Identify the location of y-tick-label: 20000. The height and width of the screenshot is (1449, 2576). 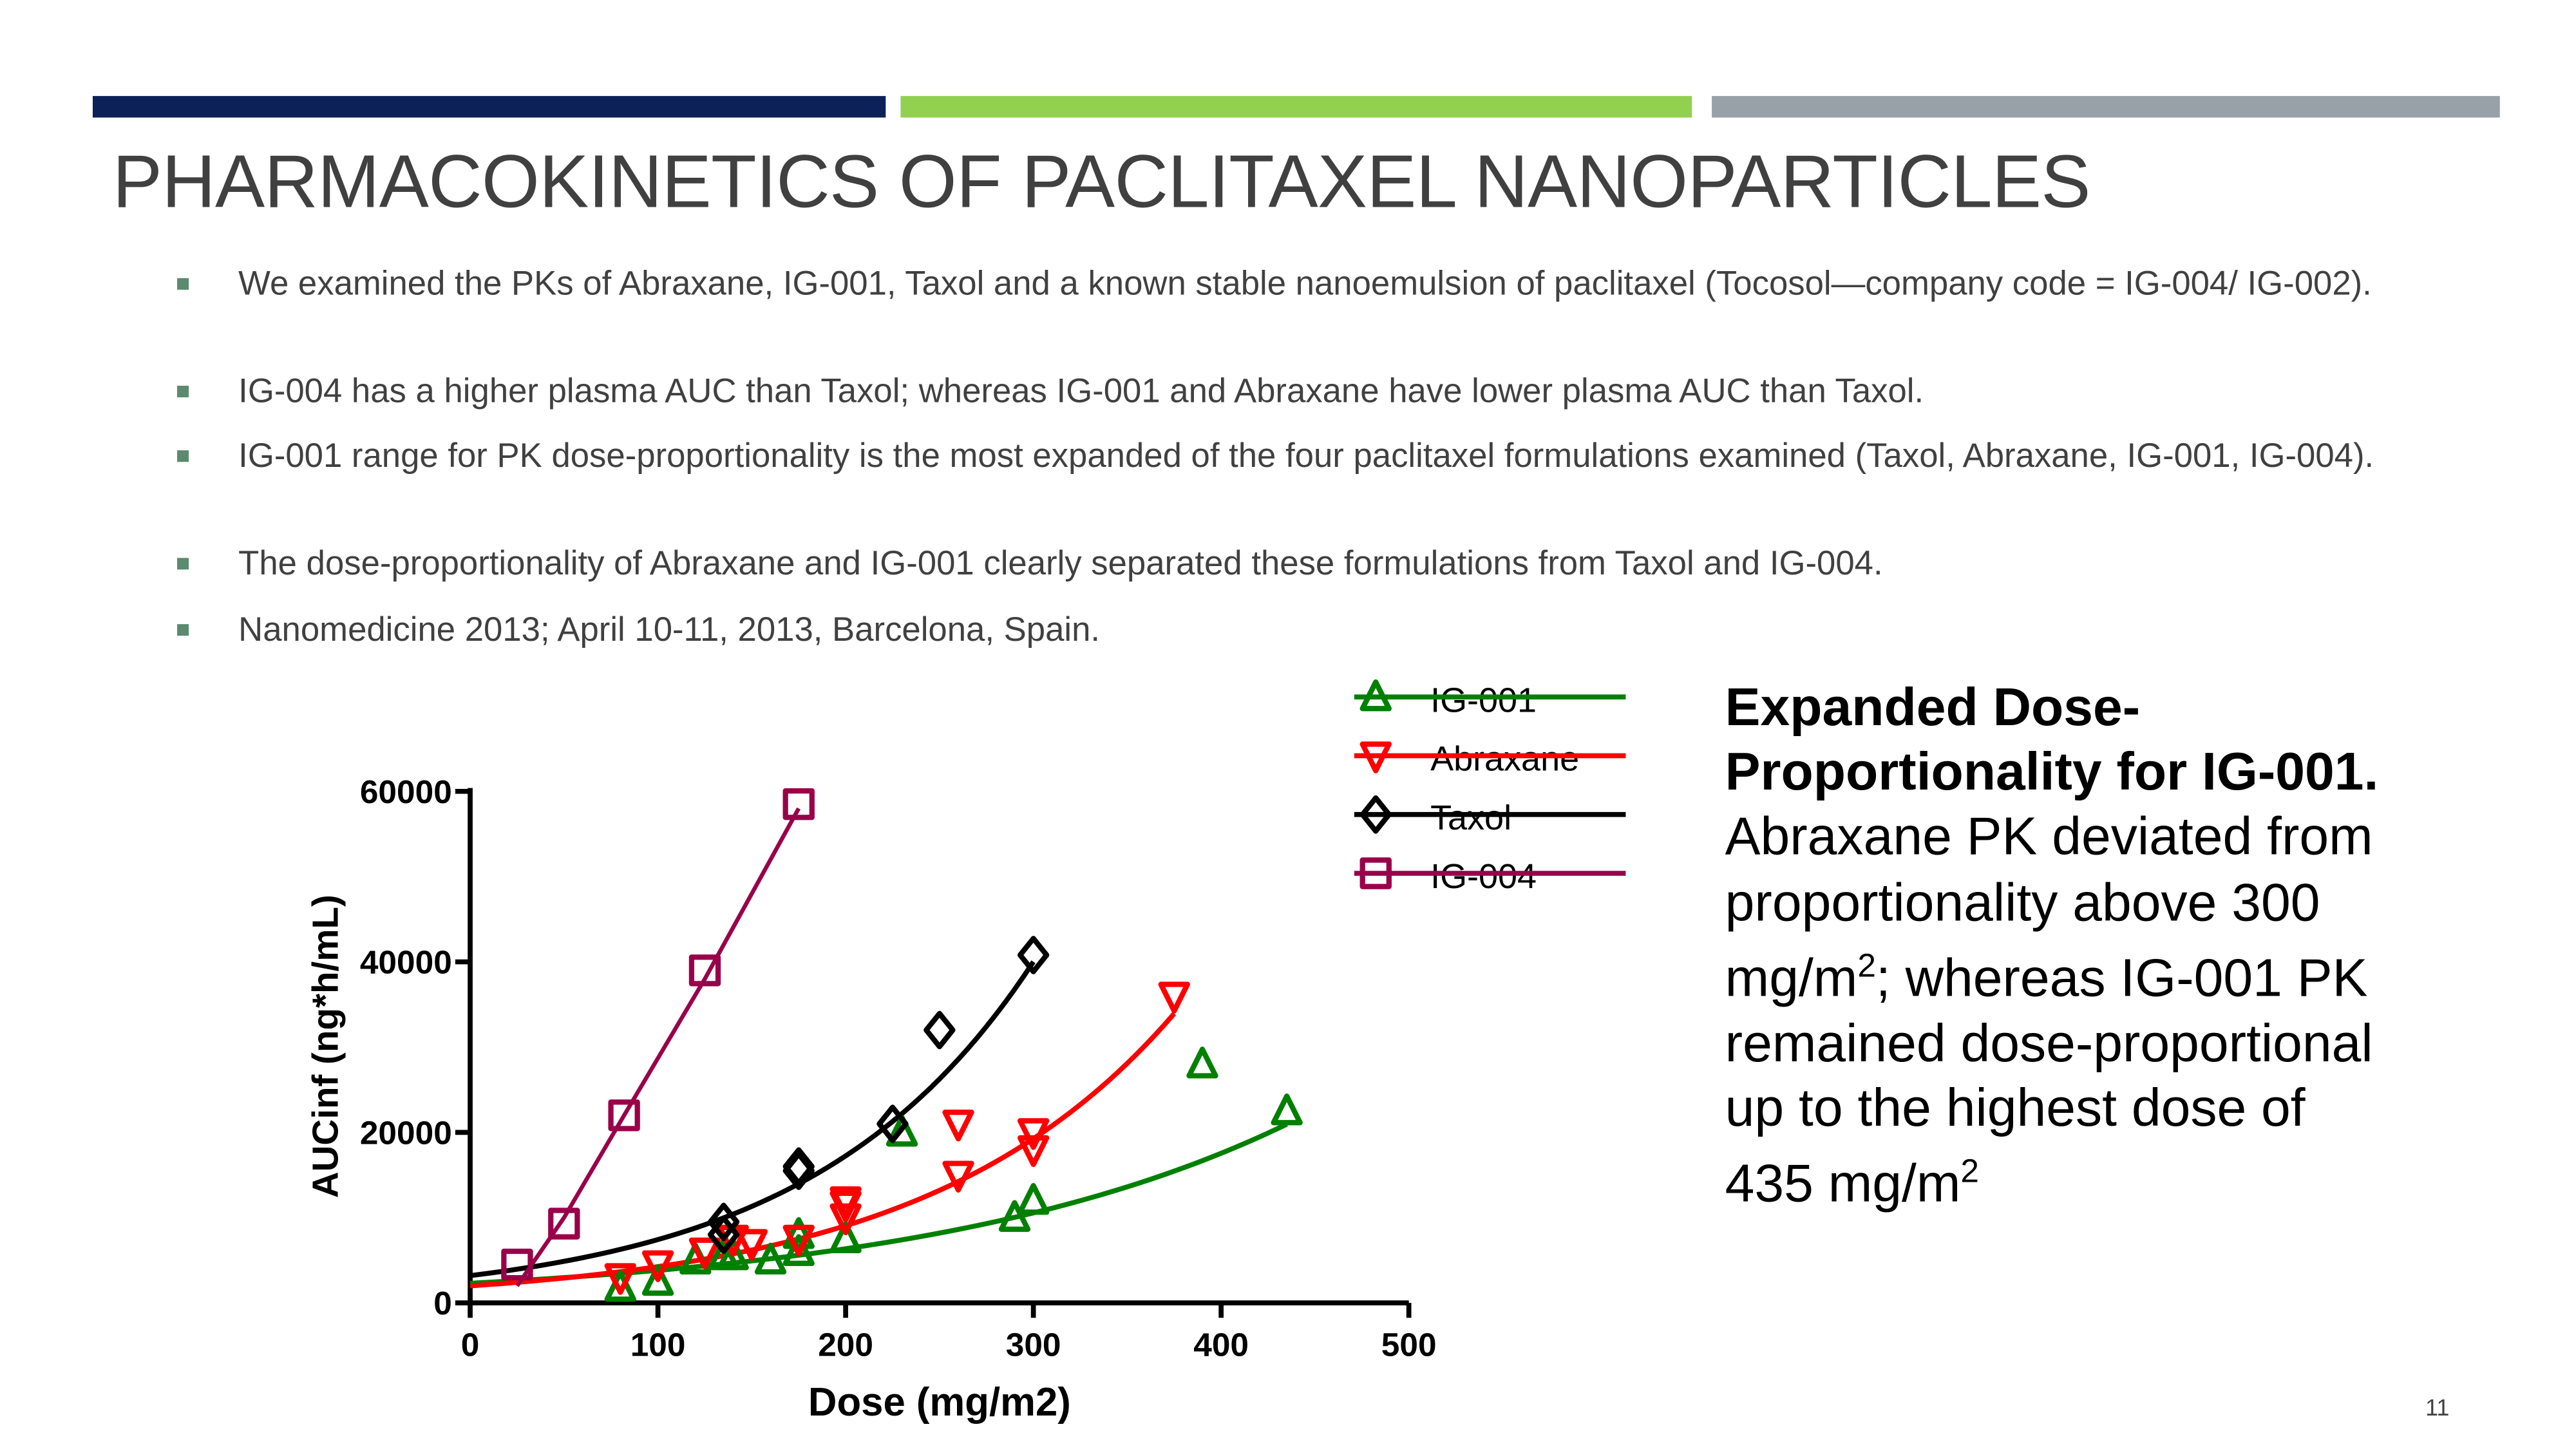
(406, 1132).